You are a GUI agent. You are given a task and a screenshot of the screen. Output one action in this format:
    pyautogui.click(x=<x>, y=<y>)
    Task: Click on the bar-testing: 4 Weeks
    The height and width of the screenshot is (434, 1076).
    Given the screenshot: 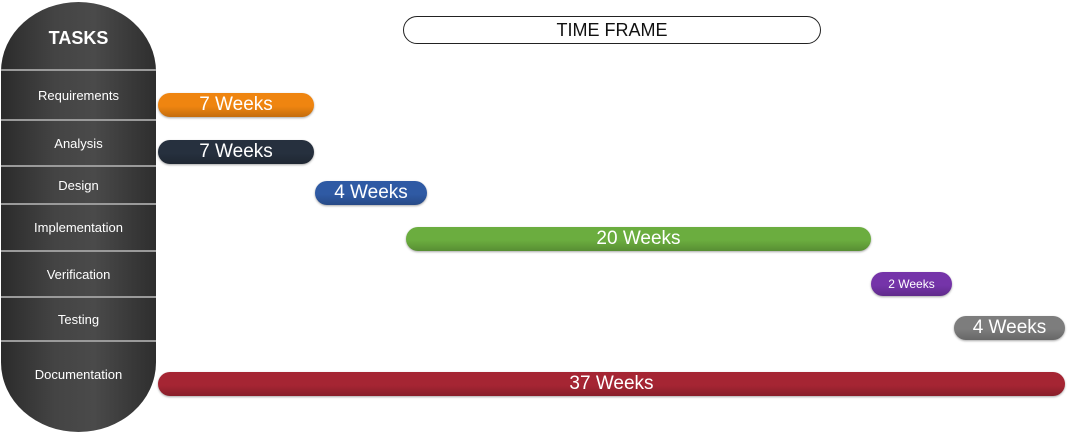 What is the action you would take?
    pyautogui.click(x=1009, y=328)
    